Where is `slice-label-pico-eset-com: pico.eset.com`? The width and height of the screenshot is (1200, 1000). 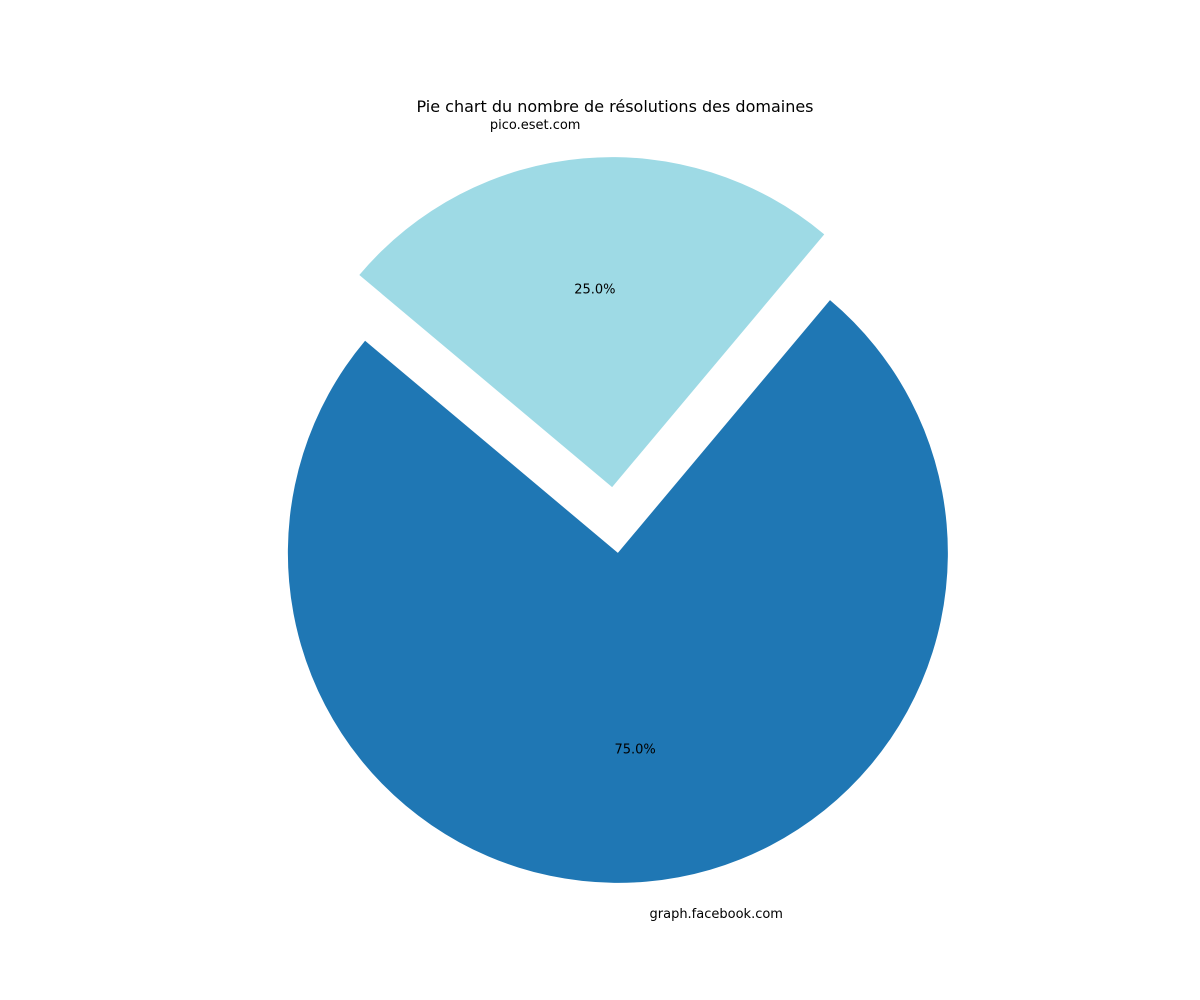 slice-label-pico-eset-com: pico.eset.com is located at coordinates (535, 125).